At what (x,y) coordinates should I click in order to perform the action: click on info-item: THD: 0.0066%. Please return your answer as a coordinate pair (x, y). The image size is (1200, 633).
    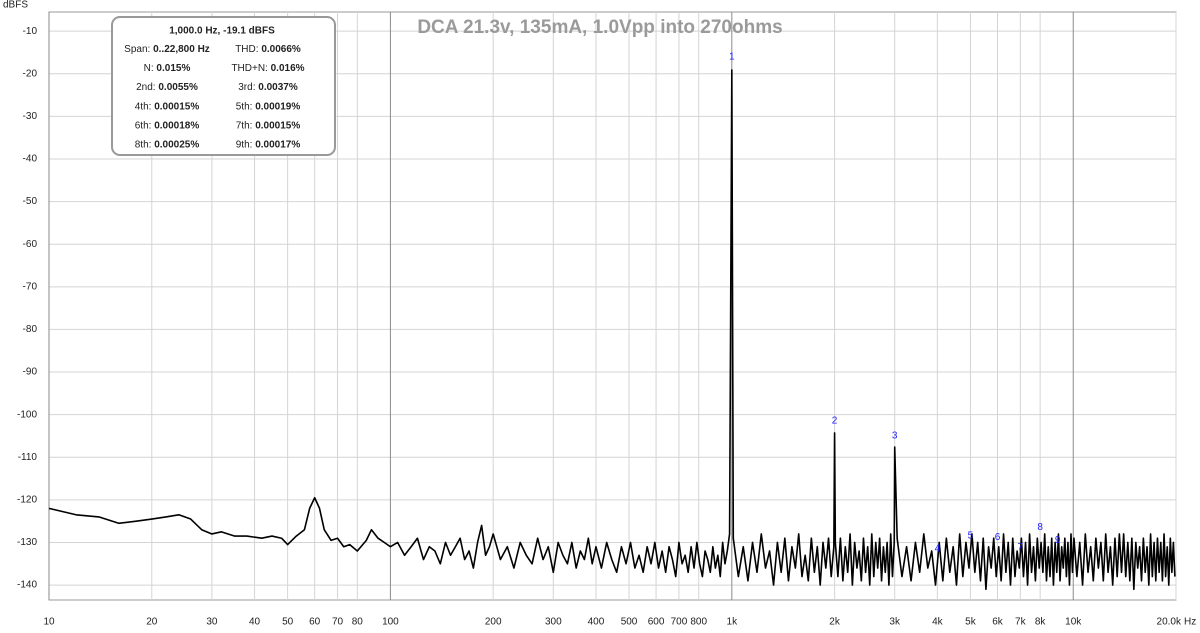
    Looking at the image, I should click on (268, 49).